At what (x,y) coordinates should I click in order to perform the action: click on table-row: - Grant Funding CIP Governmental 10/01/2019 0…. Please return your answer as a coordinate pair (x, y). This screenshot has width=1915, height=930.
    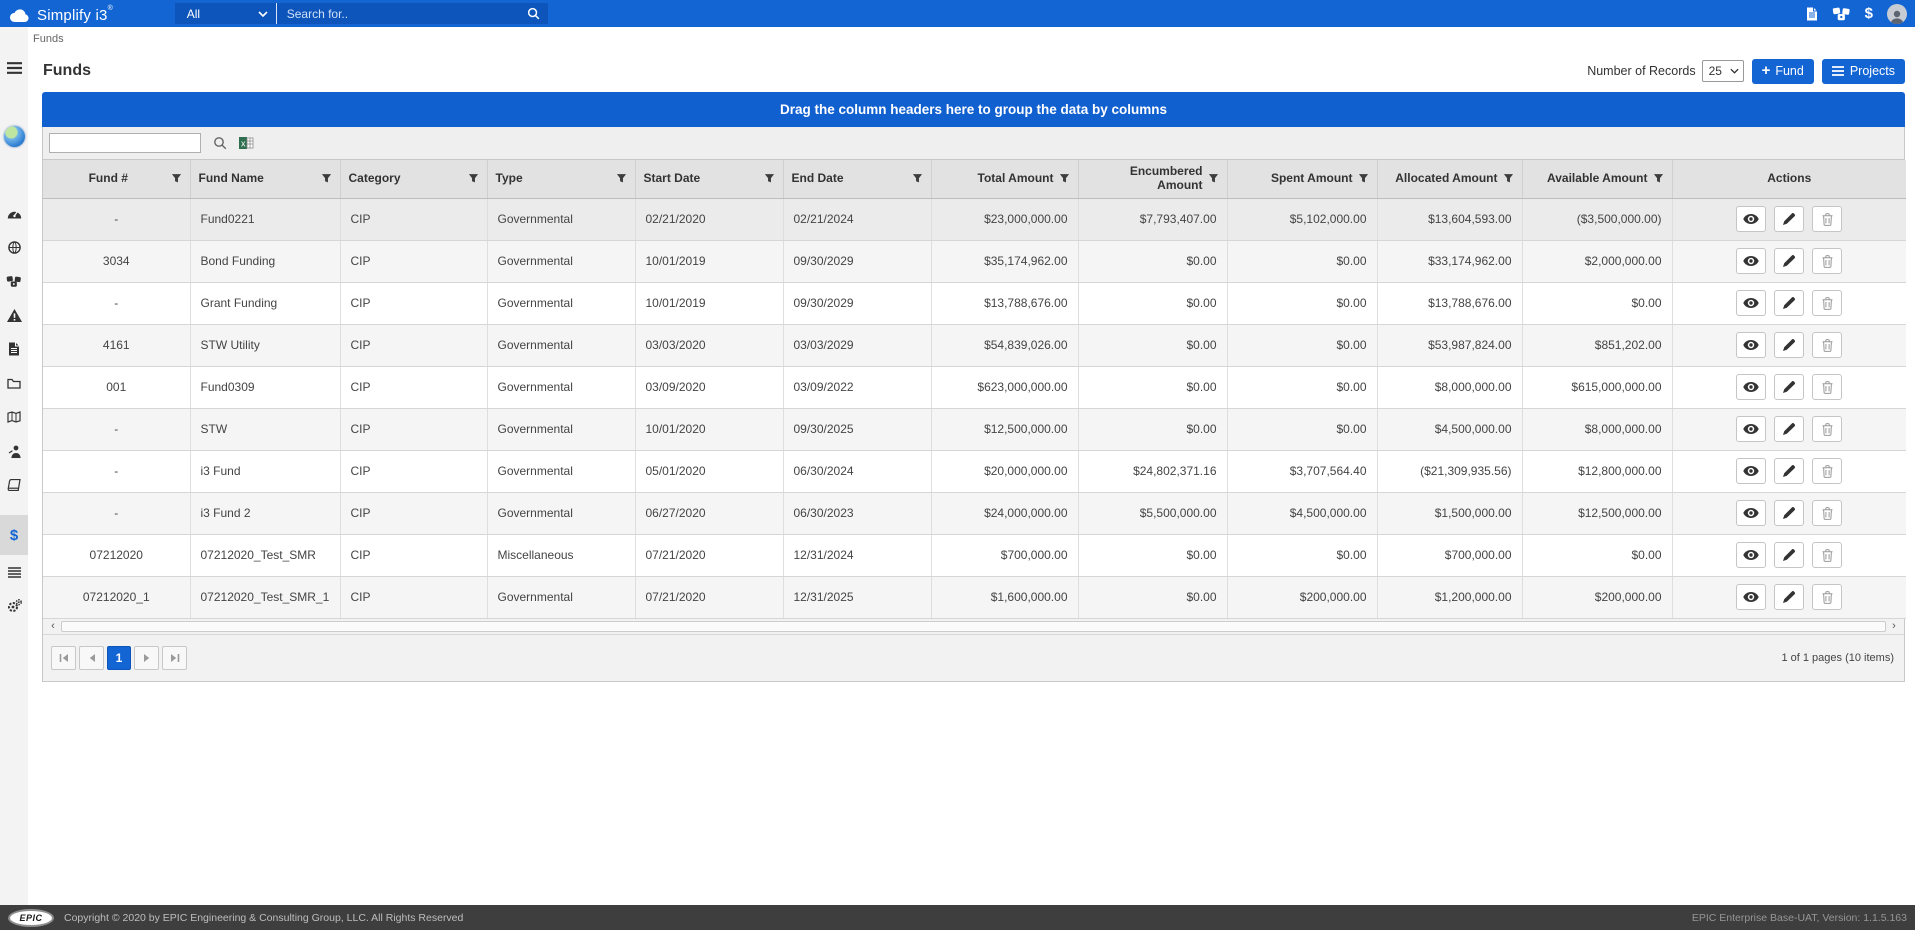
    Looking at the image, I should click on (974, 303).